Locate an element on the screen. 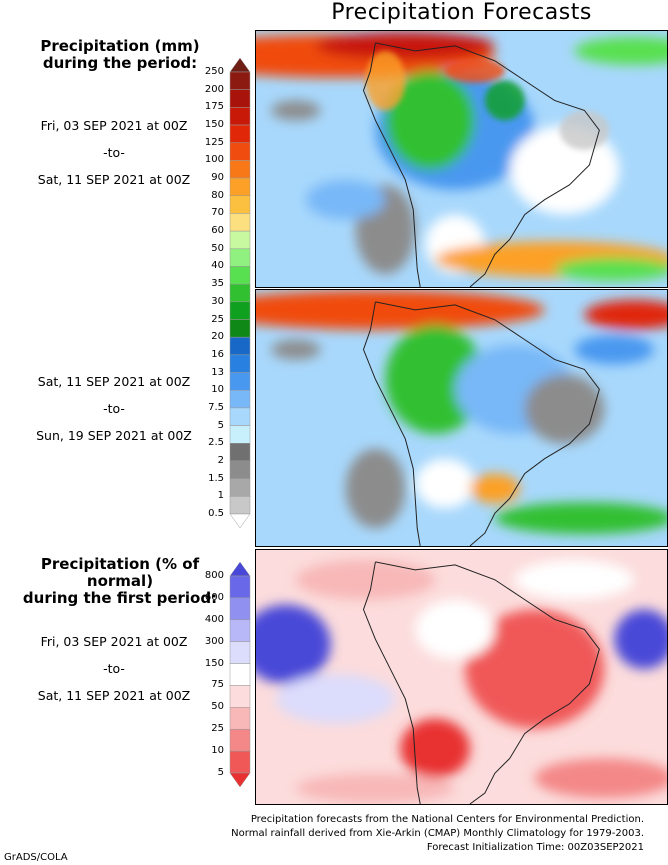  scale-tick-label: 90 is located at coordinates (217, 178).